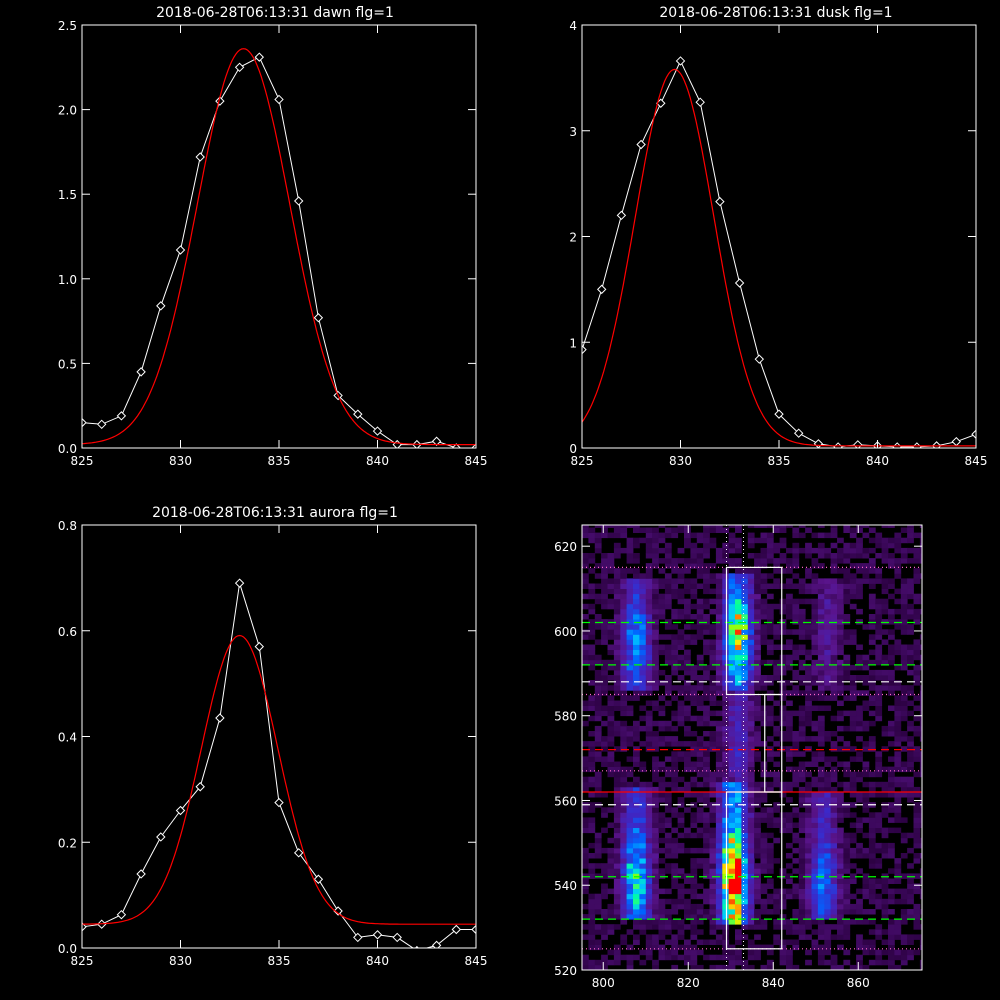 Image resolution: width=1000 pixels, height=1000 pixels. What do you see at coordinates (67, 26) in the screenshot?
I see `y-tick-label: 2.5` at bounding box center [67, 26].